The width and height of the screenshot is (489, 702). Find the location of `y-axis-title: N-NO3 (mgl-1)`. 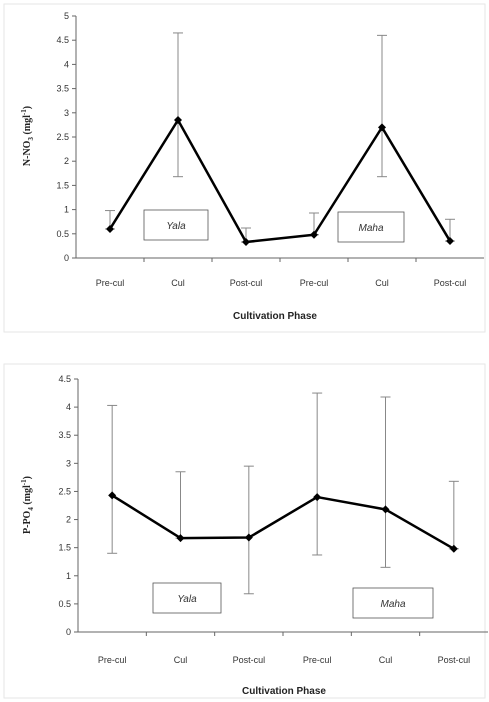

y-axis-title: N-NO3 (mgl-1) is located at coordinates (27, 136).